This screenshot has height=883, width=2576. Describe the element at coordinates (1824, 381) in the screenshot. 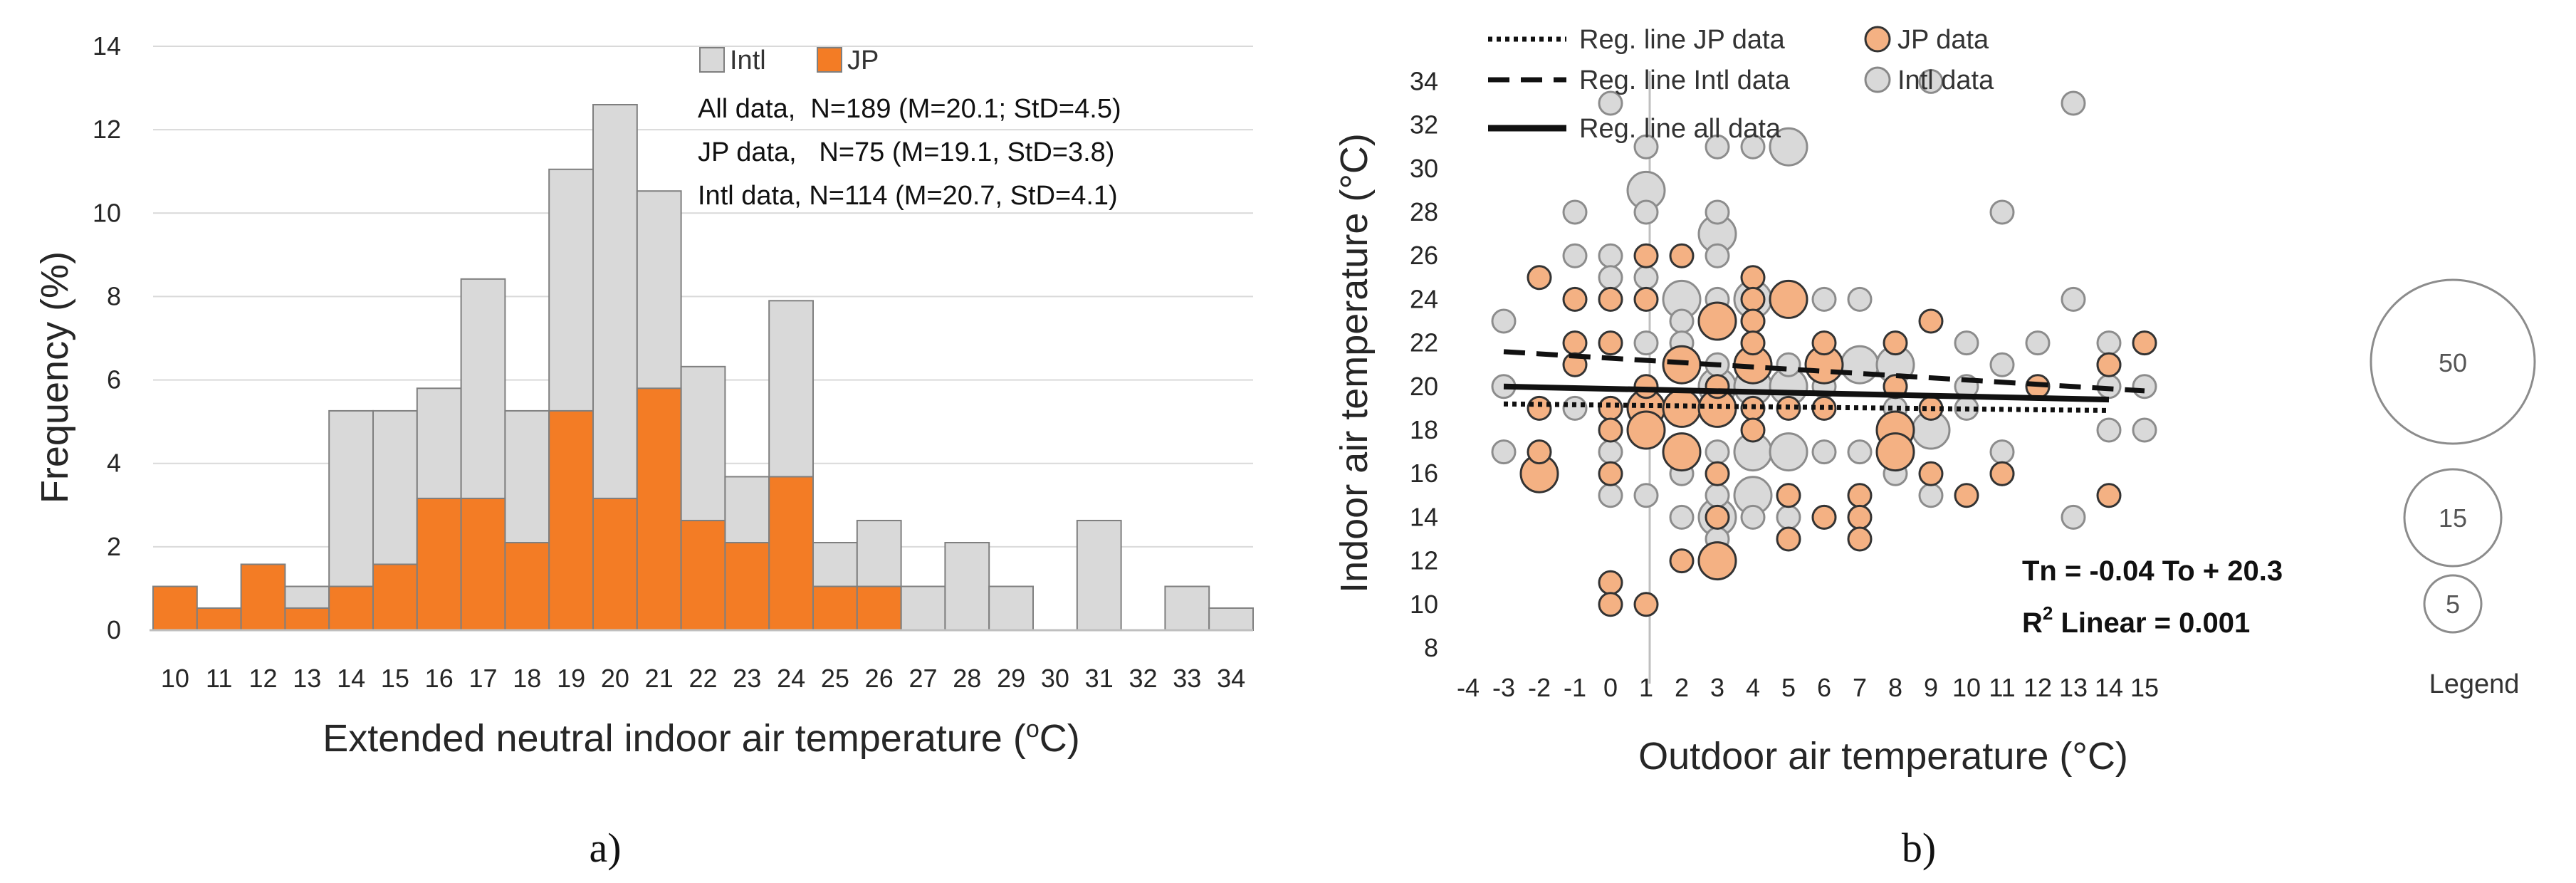

I see `regression-lines` at that location.